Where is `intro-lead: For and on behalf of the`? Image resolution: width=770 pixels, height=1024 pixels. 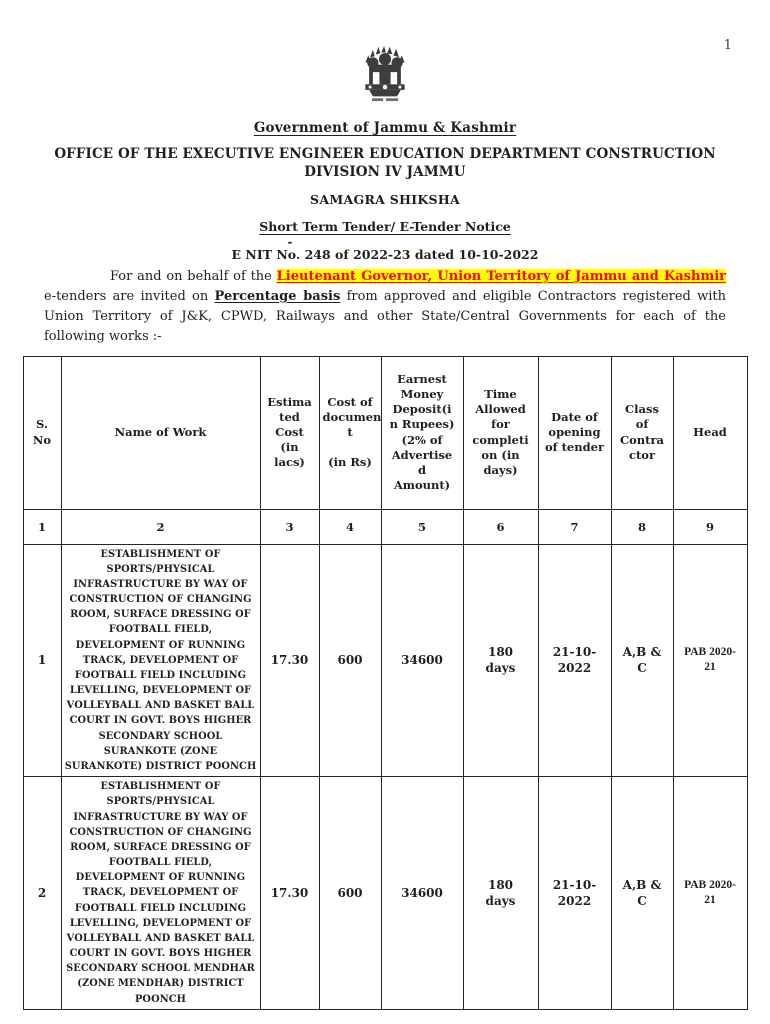 intro-lead: For and on behalf of the is located at coordinates (193, 277).